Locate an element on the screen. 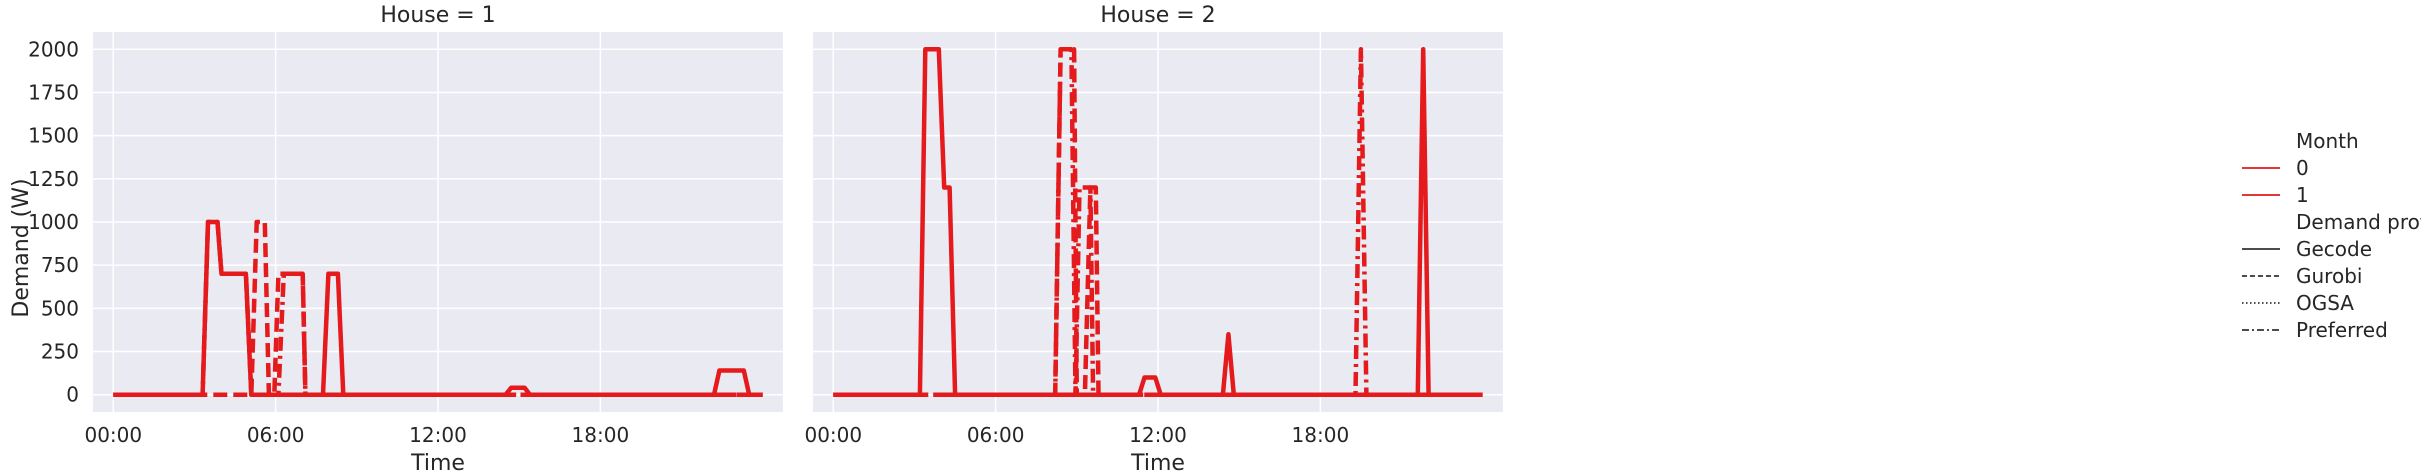 The height and width of the screenshot is (476, 2421). legend-style-title: Demand profile is located at coordinates (2358, 222).